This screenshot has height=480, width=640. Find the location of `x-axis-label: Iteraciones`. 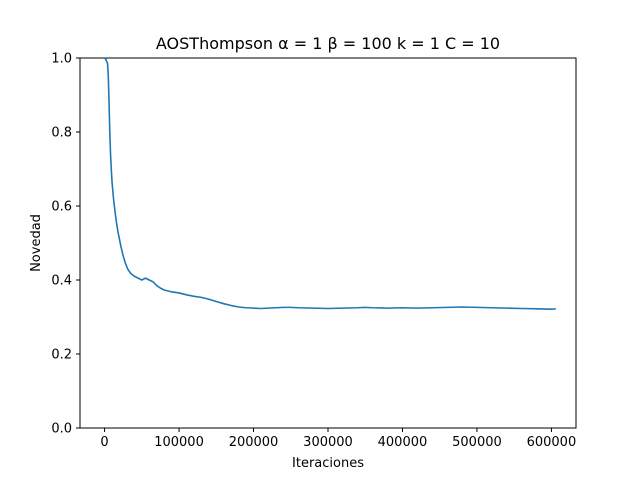

x-axis-label: Iteraciones is located at coordinates (328, 463).